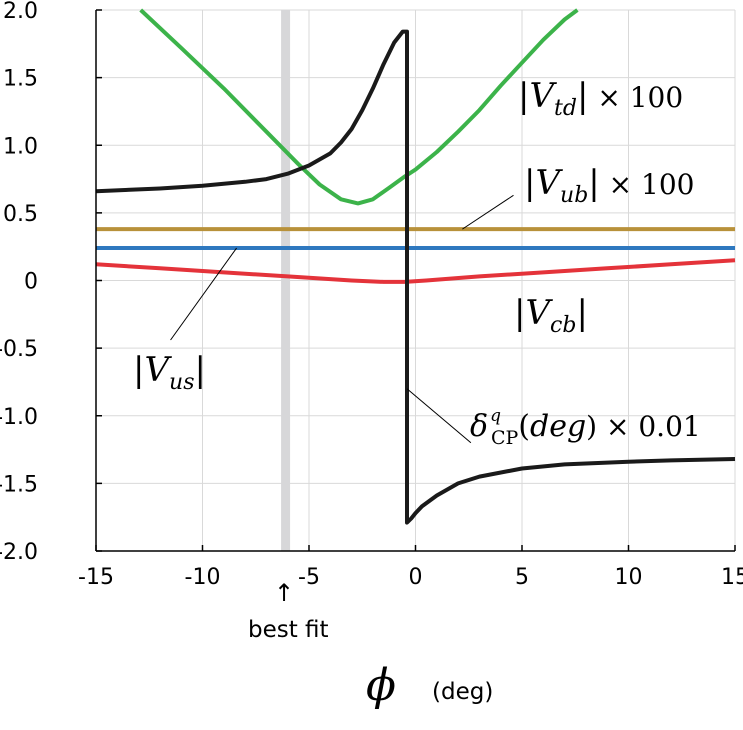  What do you see at coordinates (20, 146) in the screenshot?
I see `y-tick-label: 1.0` at bounding box center [20, 146].